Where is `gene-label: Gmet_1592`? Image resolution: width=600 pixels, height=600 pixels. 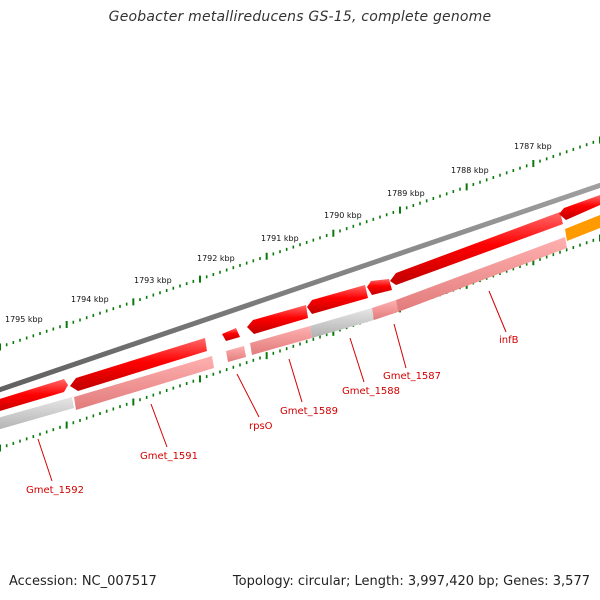 gene-label: Gmet_1592 is located at coordinates (55, 490).